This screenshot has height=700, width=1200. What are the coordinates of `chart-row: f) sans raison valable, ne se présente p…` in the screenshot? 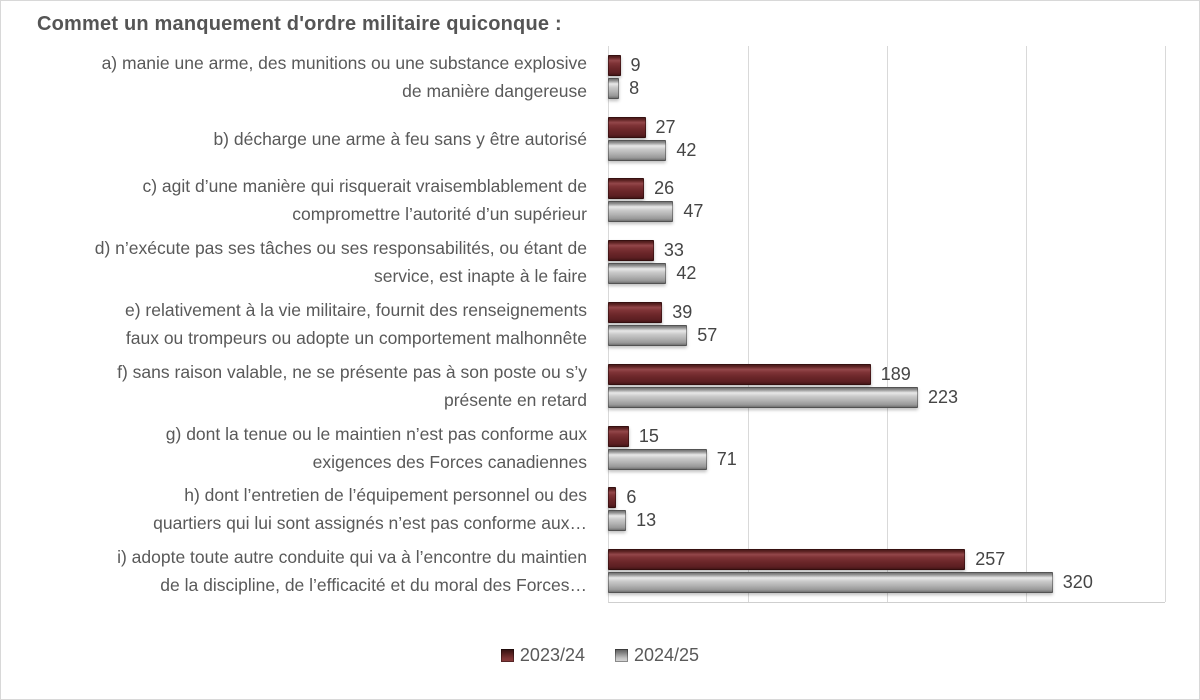 It's located at (600, 386).